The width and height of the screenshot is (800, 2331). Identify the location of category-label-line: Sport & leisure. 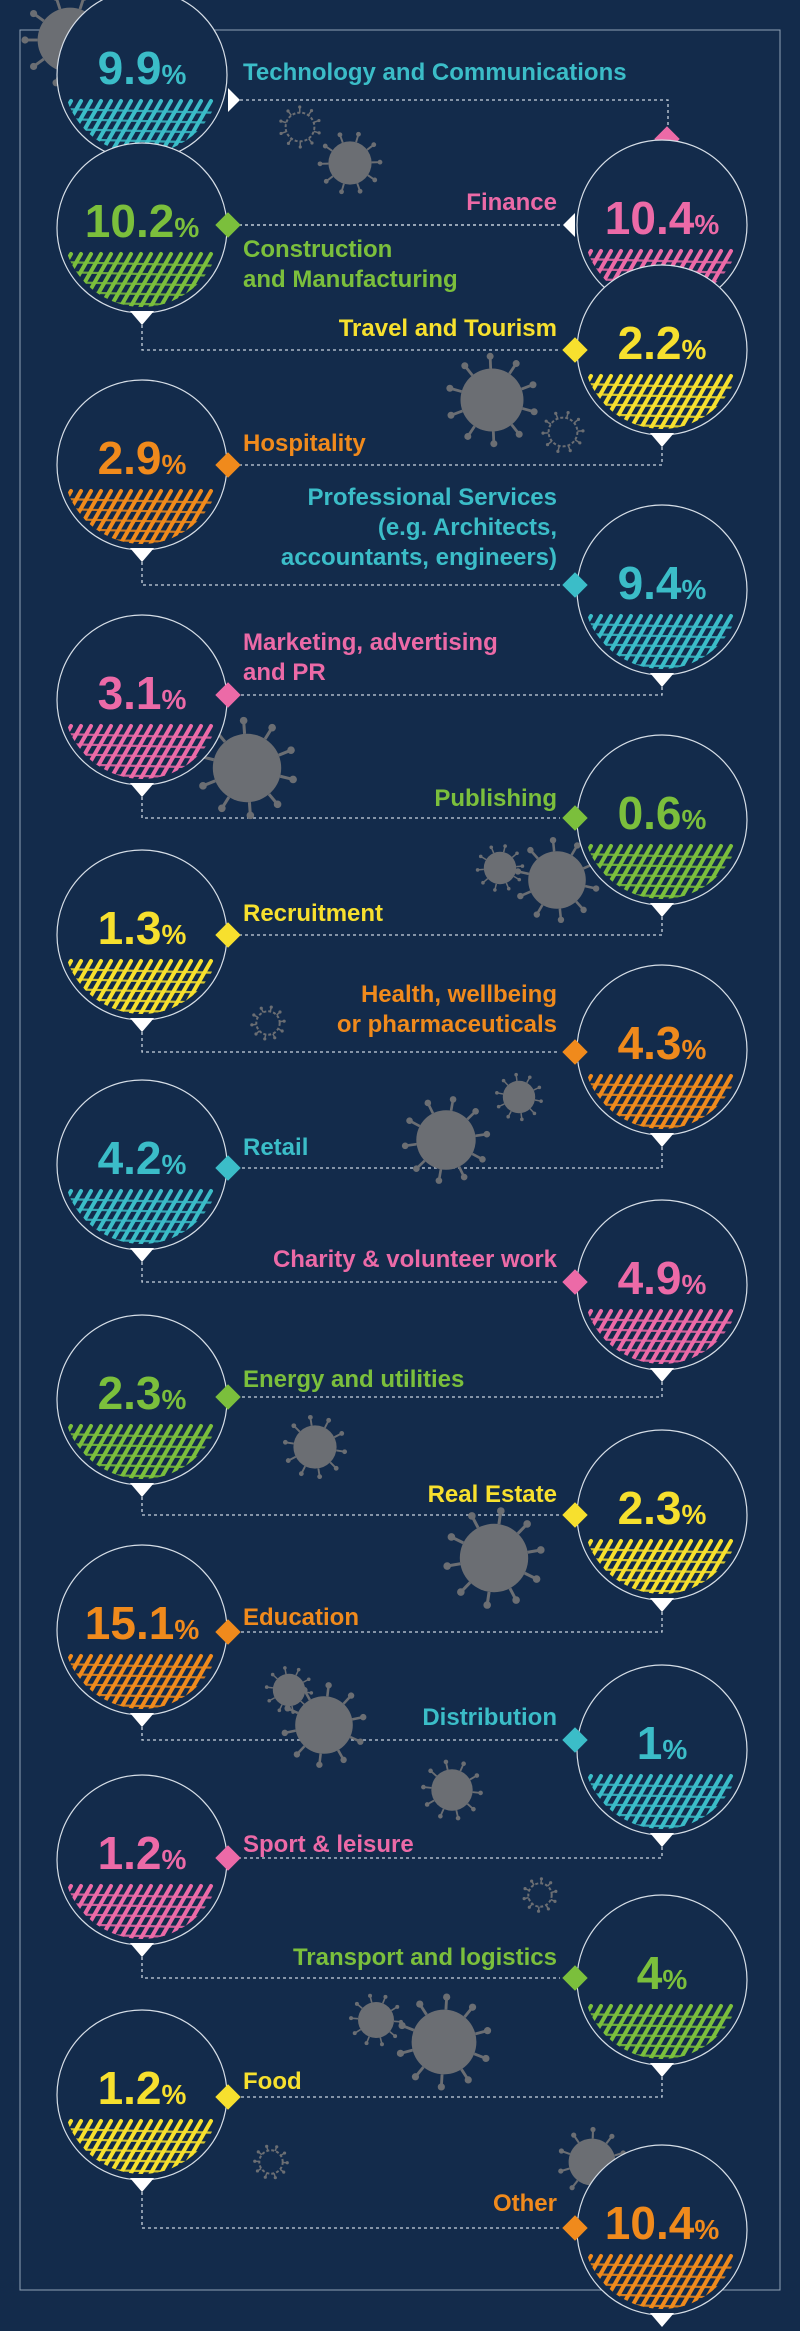
(328, 1844).